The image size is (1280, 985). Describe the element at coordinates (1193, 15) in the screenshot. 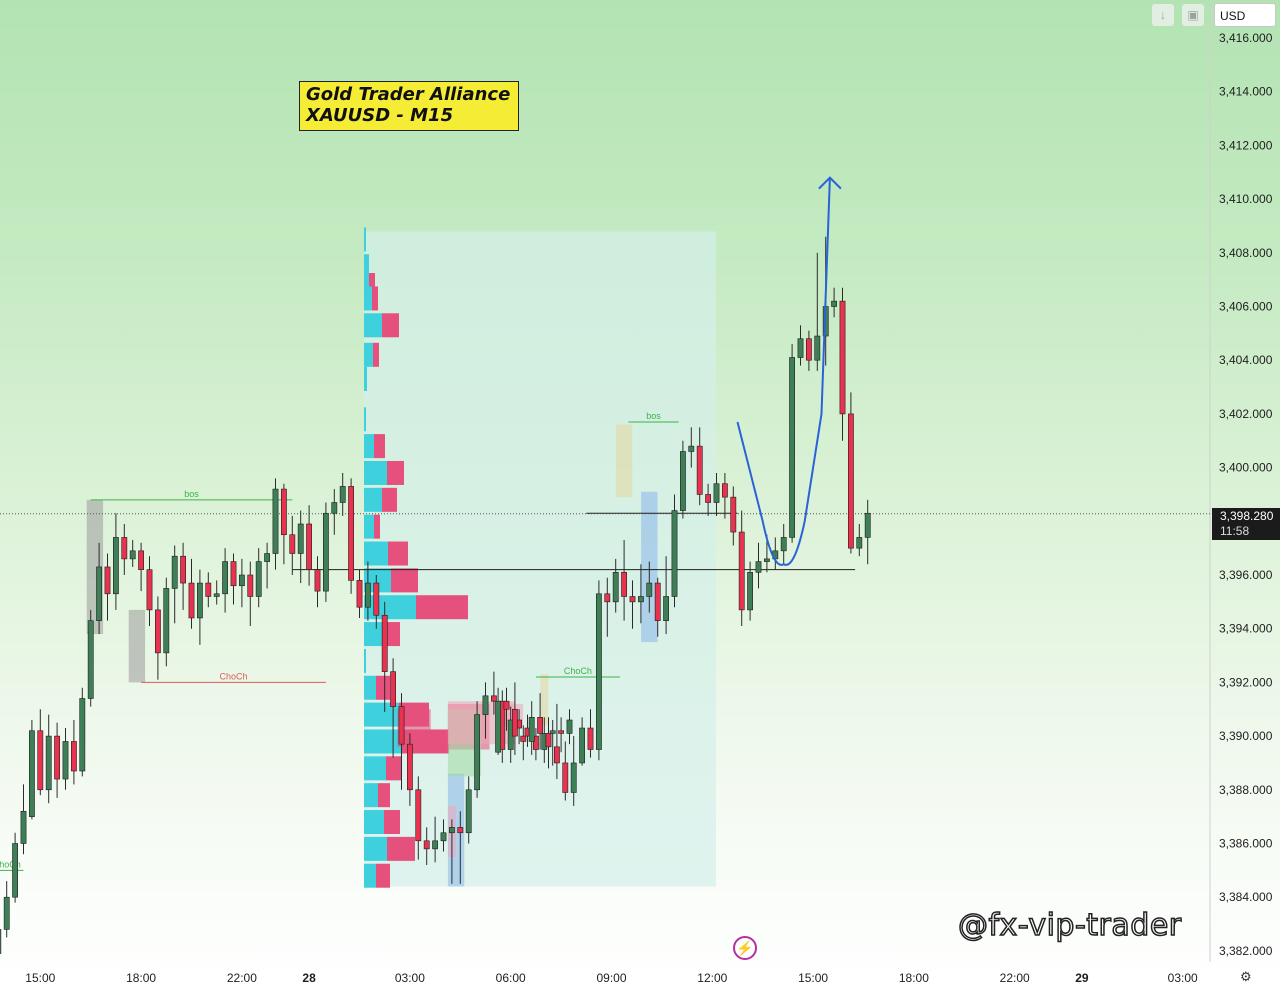

I see `screenshot-icon: ▣` at that location.